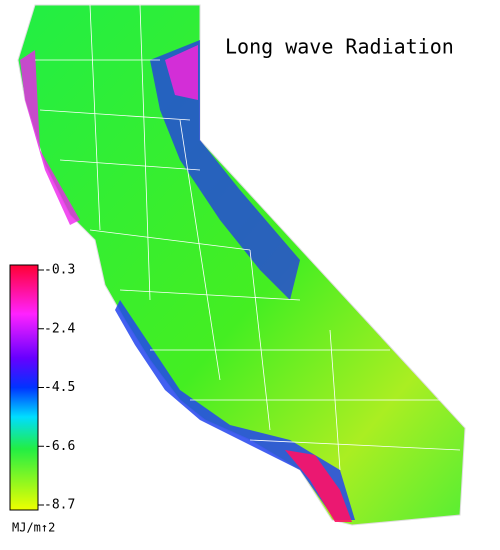  Describe the element at coordinates (24, 387) in the screenshot. I see `colorbar-scale` at that location.